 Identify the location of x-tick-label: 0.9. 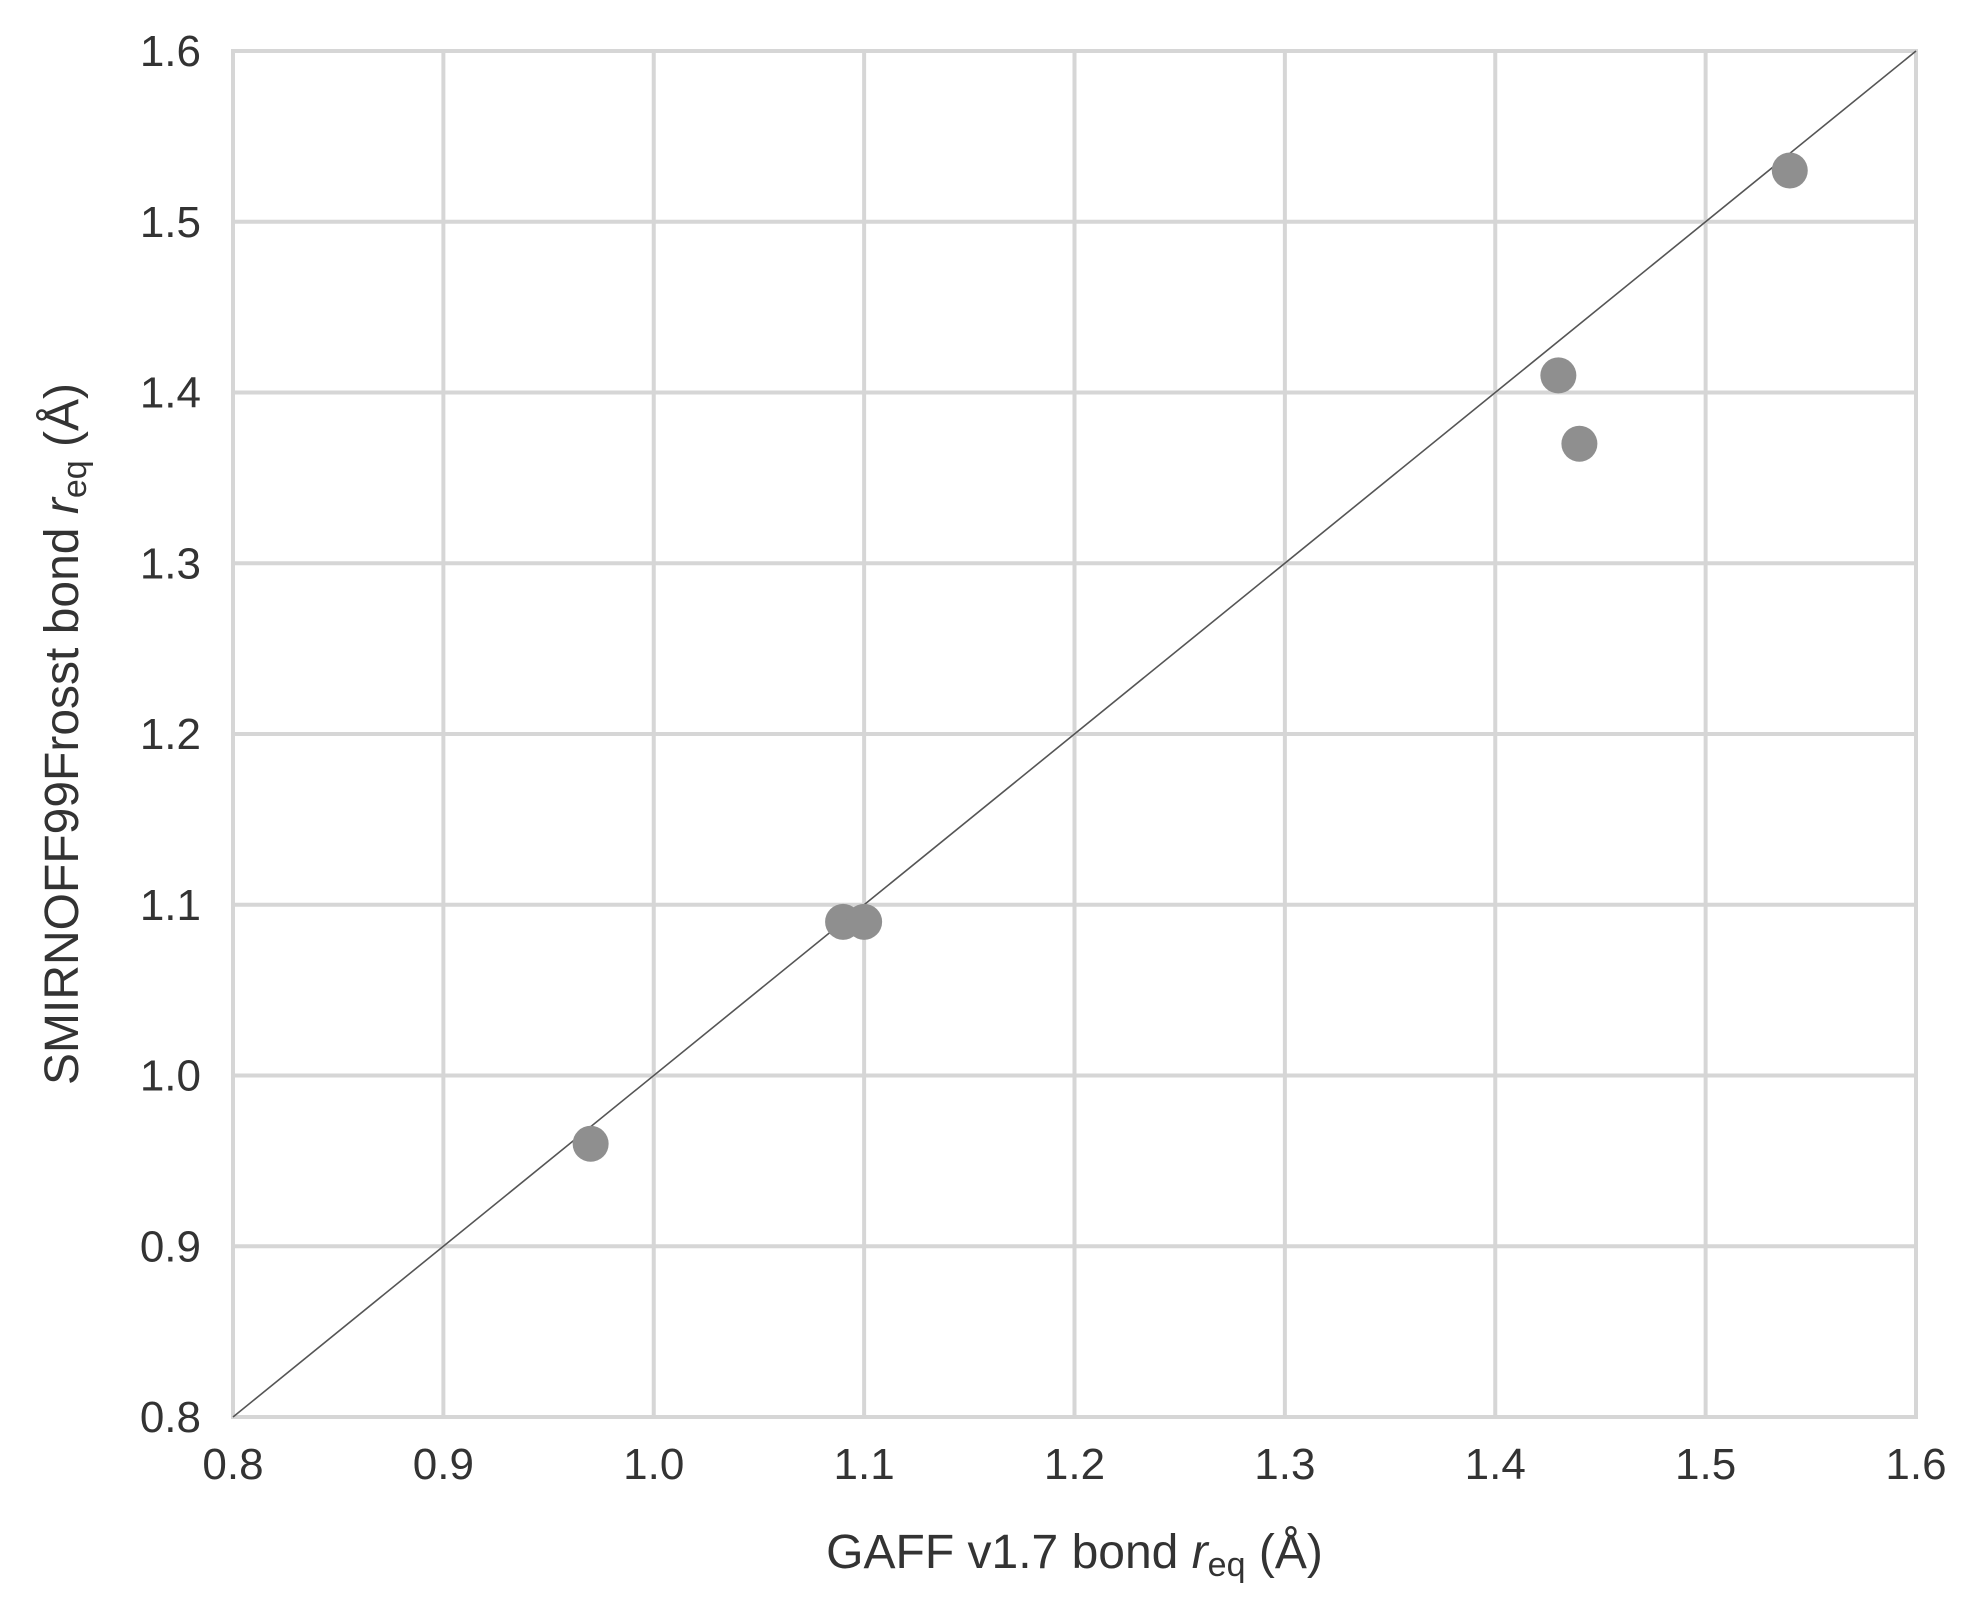
(443, 1464).